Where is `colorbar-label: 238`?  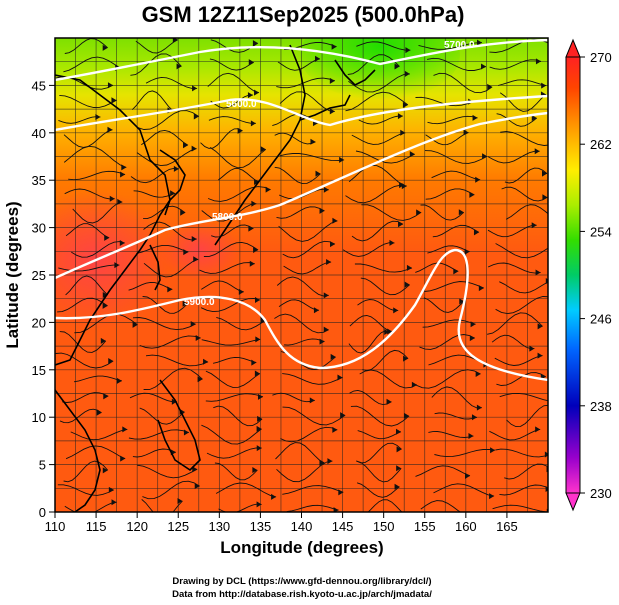 colorbar-label: 238 is located at coordinates (601, 406).